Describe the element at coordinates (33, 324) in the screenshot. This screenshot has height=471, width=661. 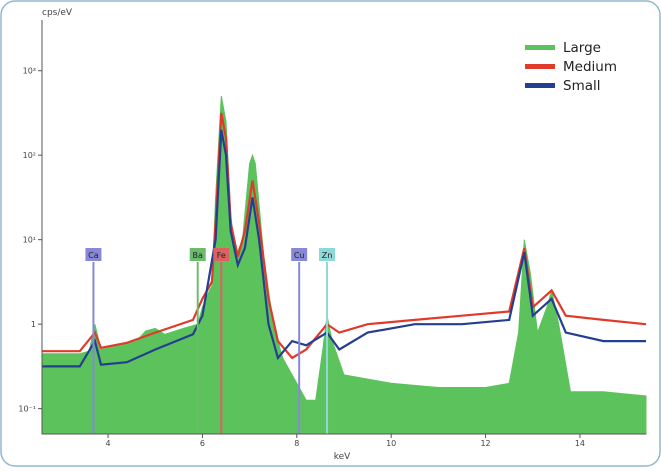
I see `y-tick-label-1: 1` at that location.